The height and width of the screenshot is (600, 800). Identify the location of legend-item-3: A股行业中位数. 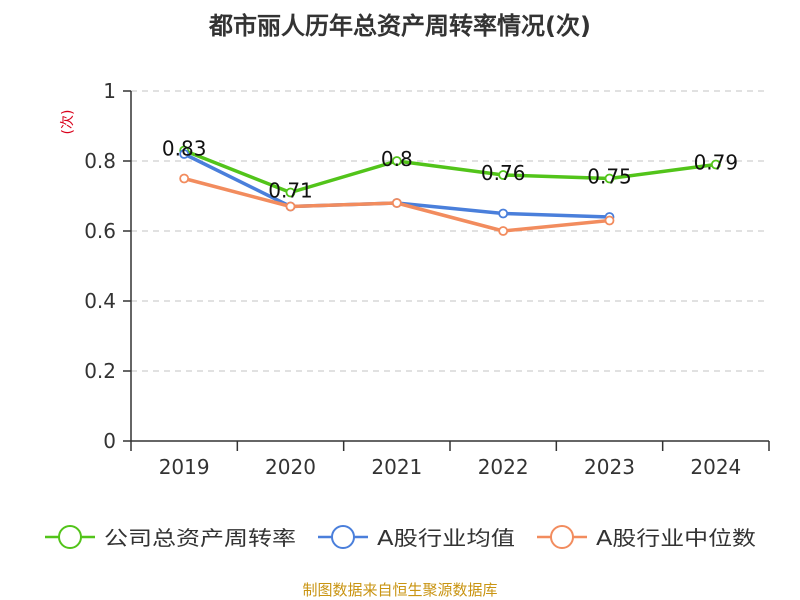
(646, 537).